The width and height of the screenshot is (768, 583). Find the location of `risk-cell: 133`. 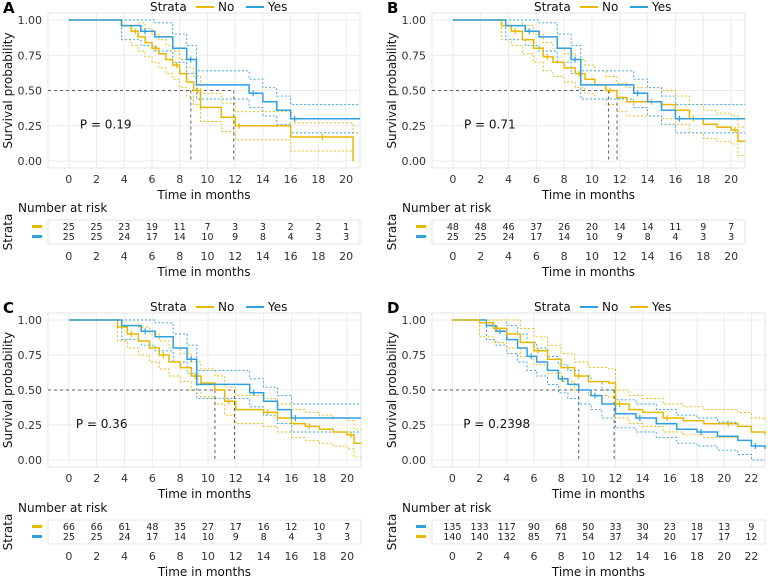

risk-cell: 133 is located at coordinates (480, 527).